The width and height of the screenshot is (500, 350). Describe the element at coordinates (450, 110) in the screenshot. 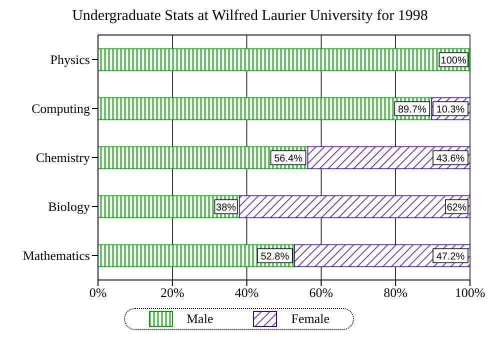

I see `data-label: 10.3%` at that location.